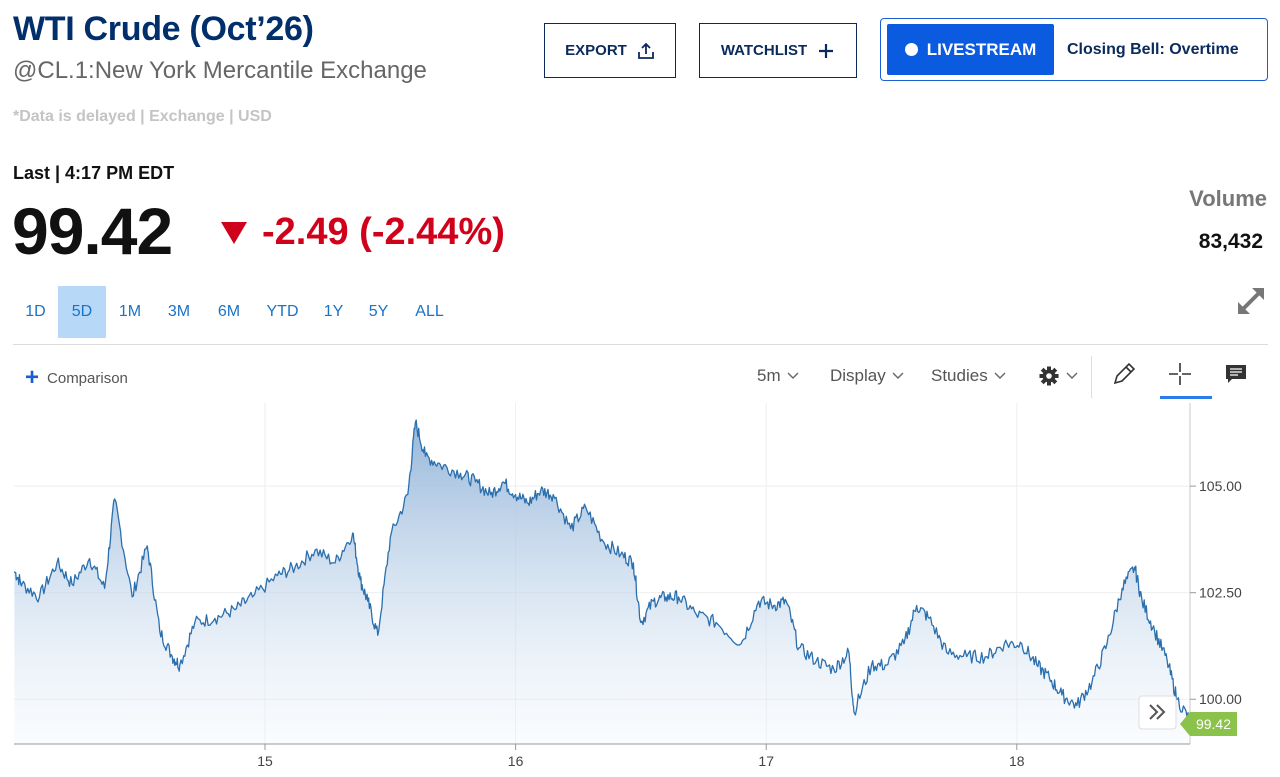  Describe the element at coordinates (429, 311) in the screenshot. I see `range-tab: ALL` at that location.